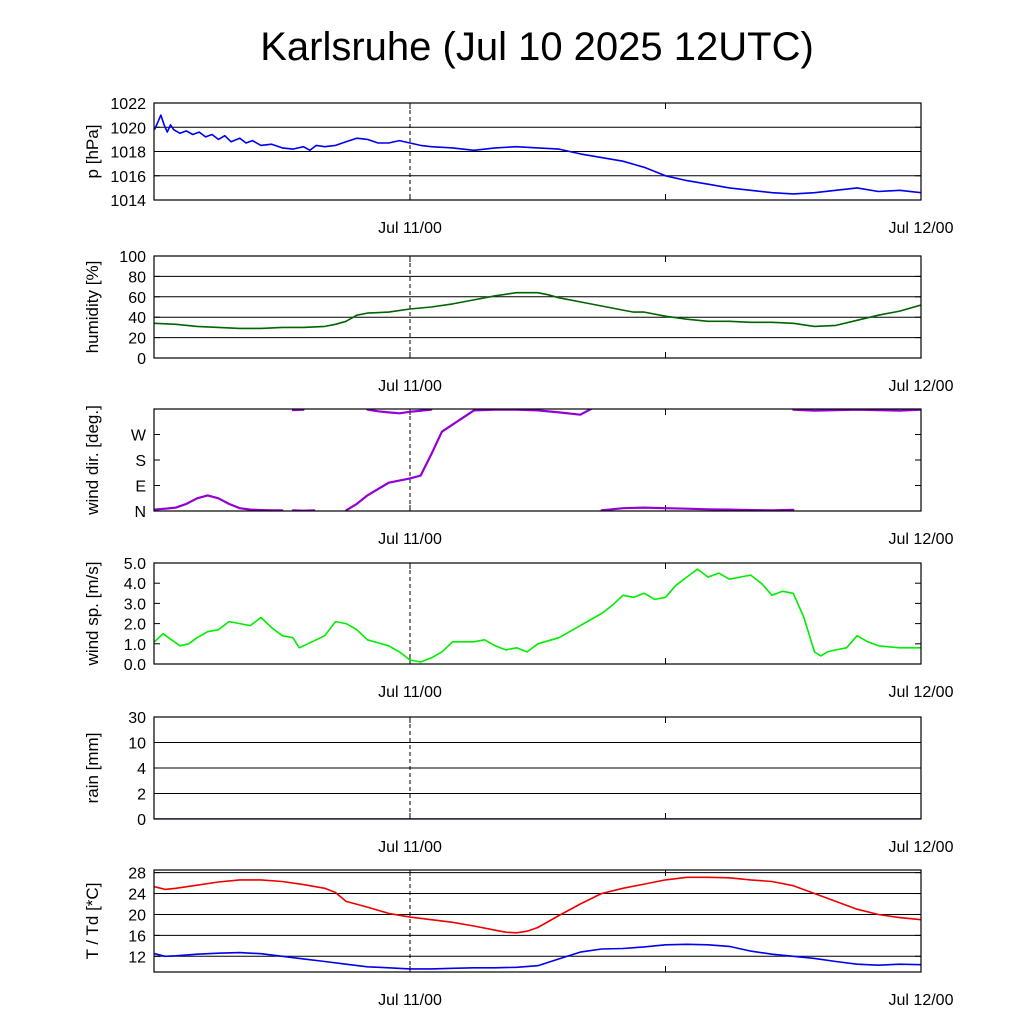 This screenshot has height=1024, width=1024. What do you see at coordinates (137, 874) in the screenshot?
I see `y-tick-label: 28` at bounding box center [137, 874].